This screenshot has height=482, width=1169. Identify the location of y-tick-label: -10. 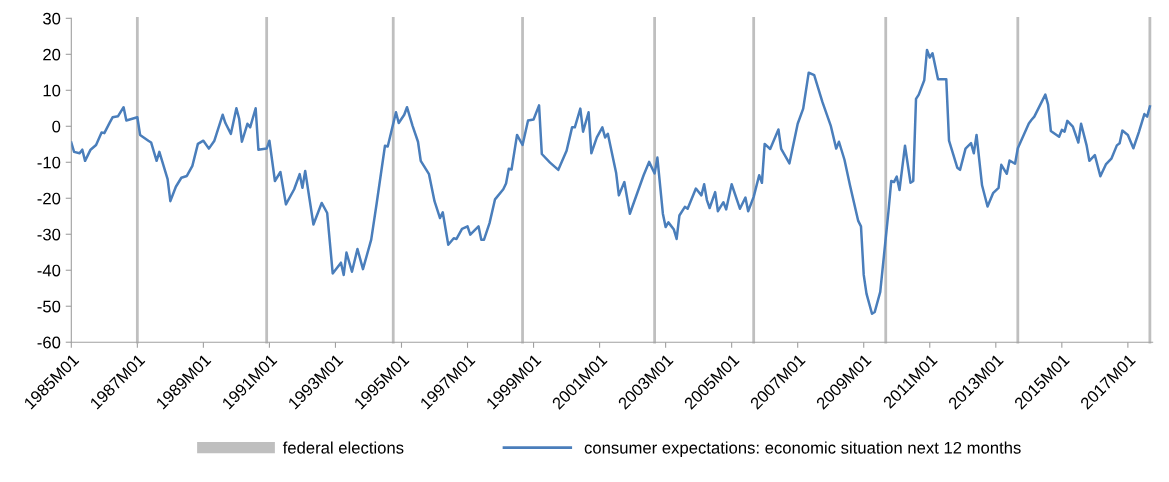
(49, 162).